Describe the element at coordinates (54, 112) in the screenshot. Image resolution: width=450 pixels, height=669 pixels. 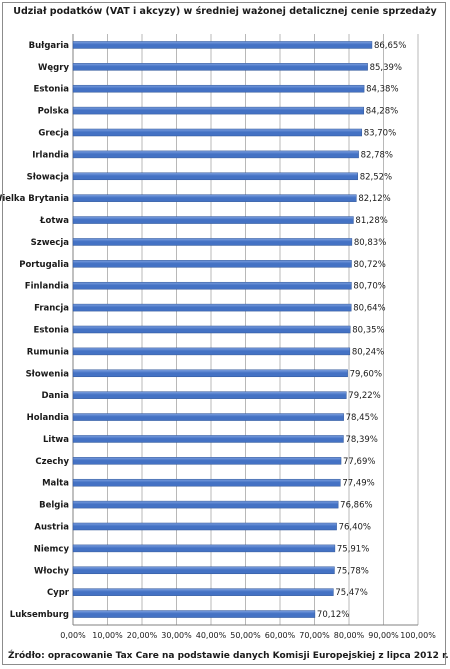
I see `category-label: Polska` at that location.